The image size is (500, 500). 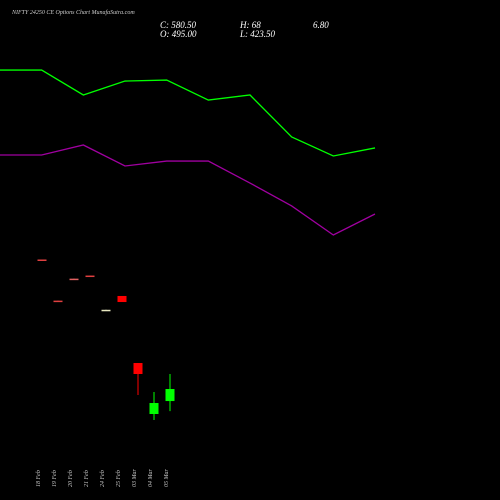 What do you see at coordinates (257, 34) in the screenshot?
I see `ohlc-info: L: 423.50` at bounding box center [257, 34].